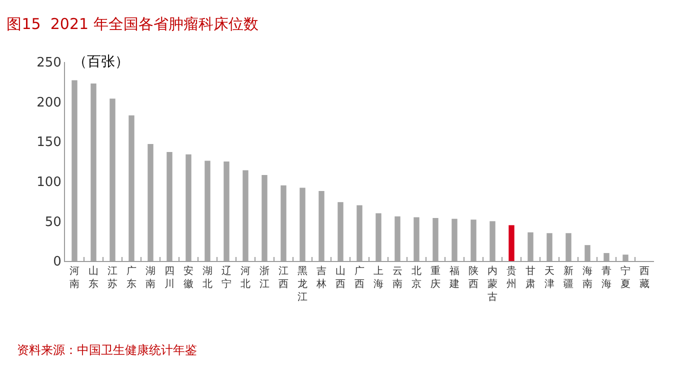 The height and width of the screenshot is (373, 674). Describe the element at coordinates (151, 277) in the screenshot. I see `x-tick-label: 湖南` at that location.